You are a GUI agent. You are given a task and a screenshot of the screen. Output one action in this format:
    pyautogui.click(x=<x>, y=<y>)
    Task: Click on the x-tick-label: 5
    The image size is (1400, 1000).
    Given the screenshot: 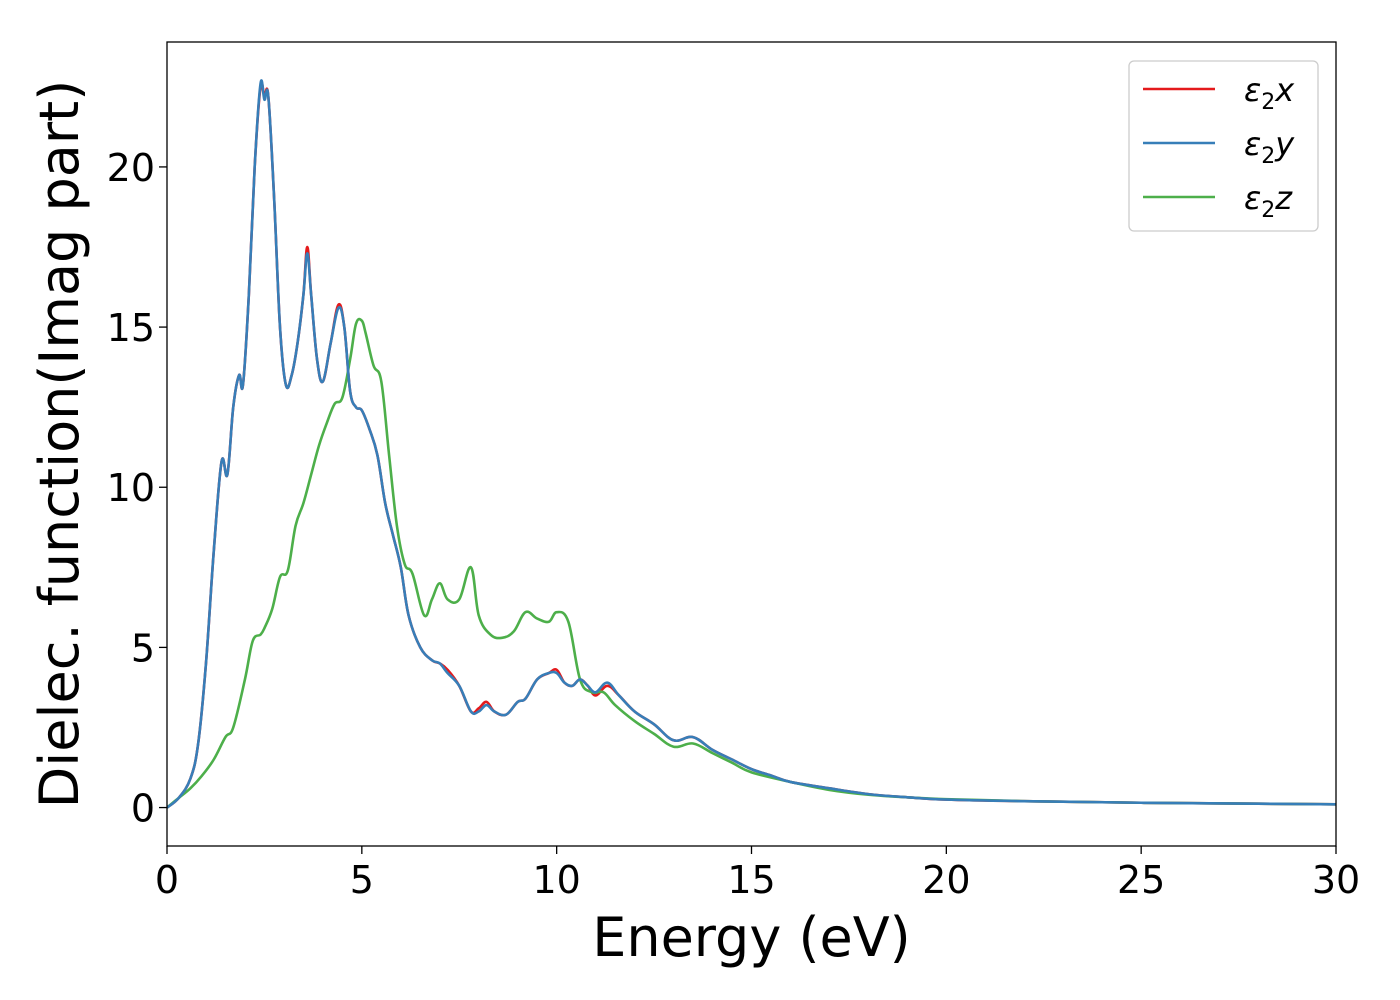 What is the action you would take?
    pyautogui.click(x=362, y=880)
    